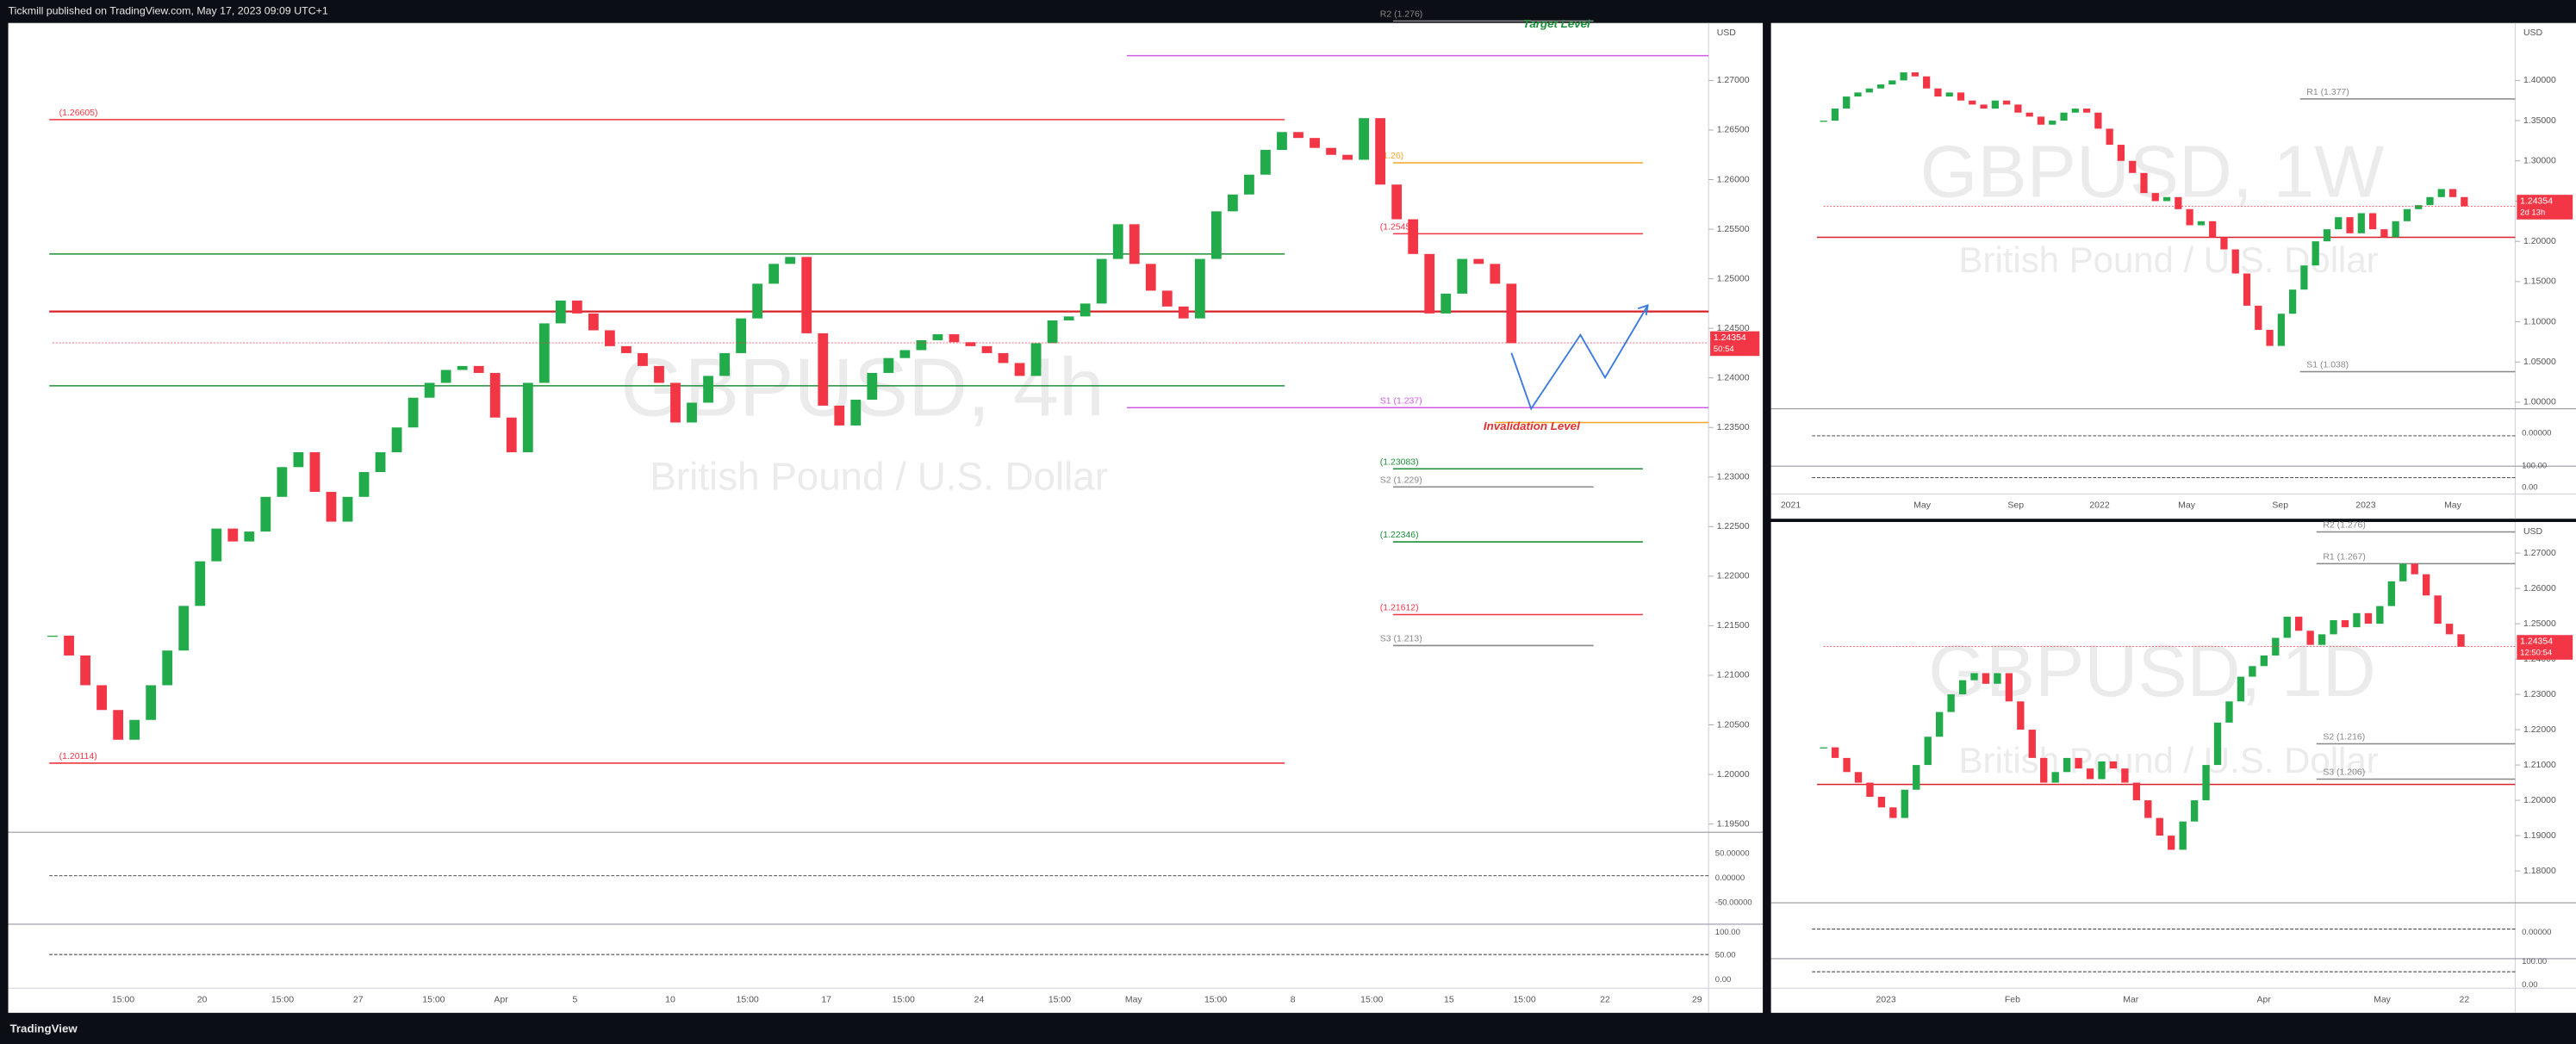  I want to click on level-label: (1.25454), so click(1399, 228).